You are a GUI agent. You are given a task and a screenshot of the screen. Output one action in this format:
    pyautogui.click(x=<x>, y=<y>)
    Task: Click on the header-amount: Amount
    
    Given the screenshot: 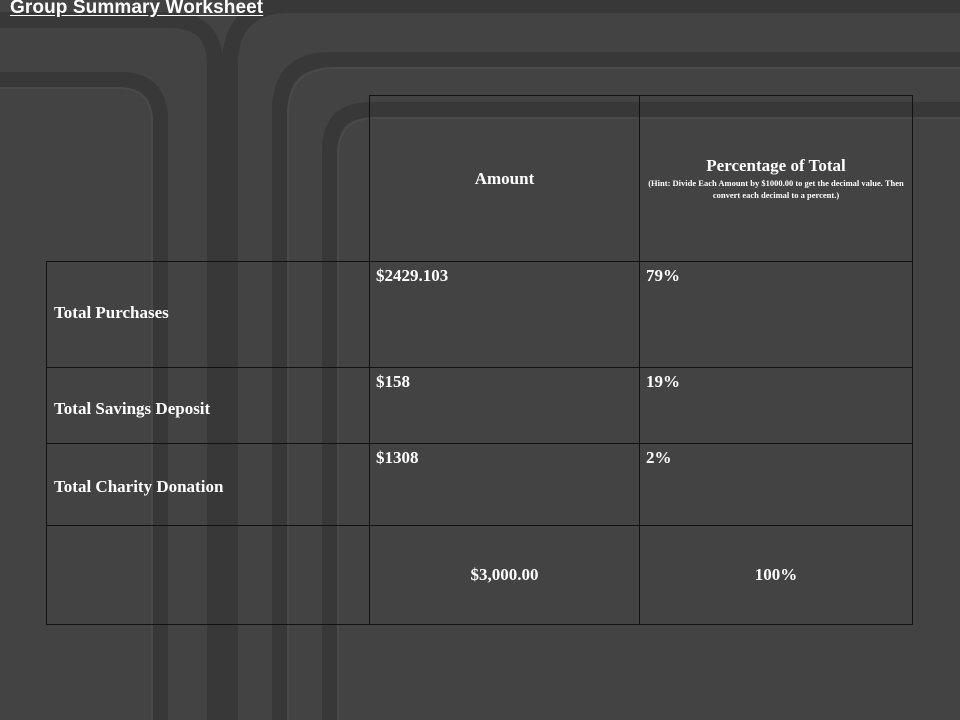 What is the action you would take?
    pyautogui.click(x=504, y=178)
    